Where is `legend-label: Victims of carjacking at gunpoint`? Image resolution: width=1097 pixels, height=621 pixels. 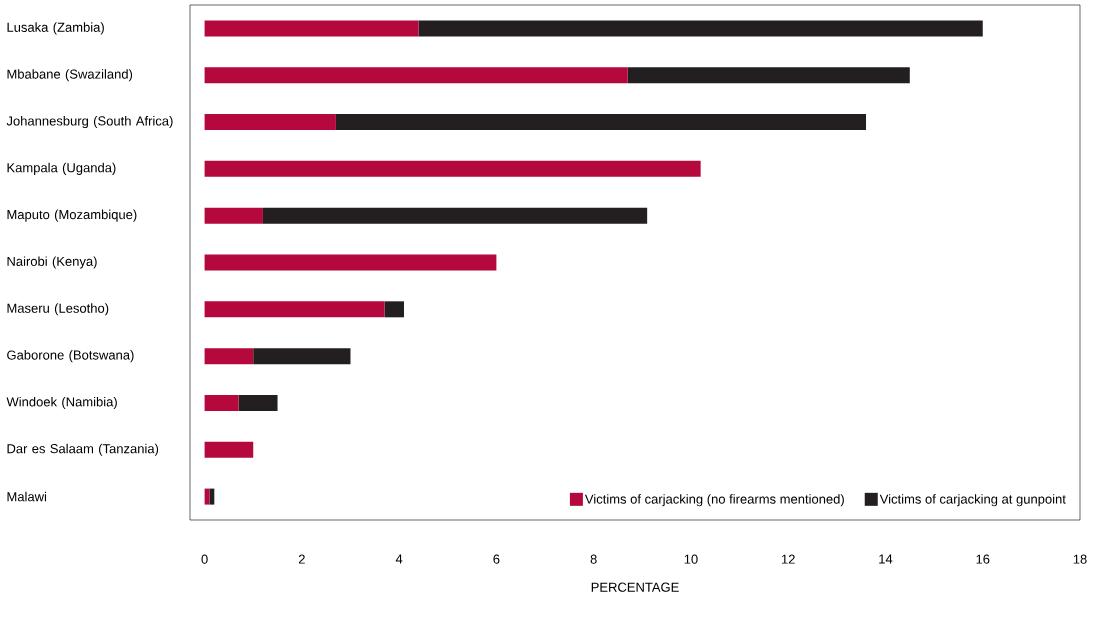 legend-label: Victims of carjacking at gunpoint is located at coordinates (972, 500).